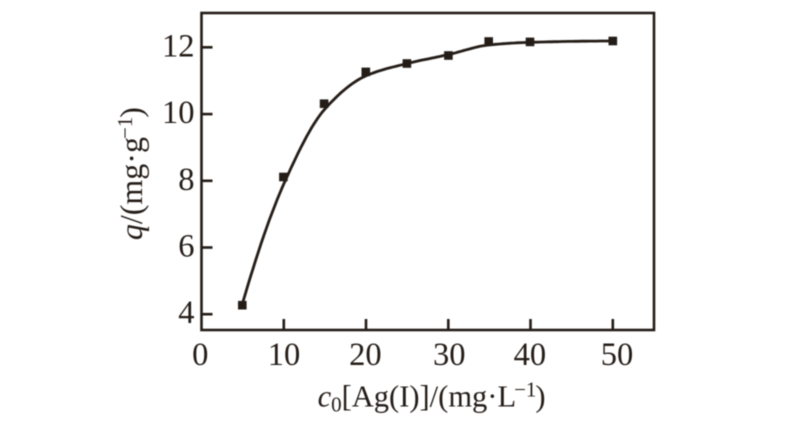  I want to click on svg-text: q/(mg·g−1), so click(131, 173).